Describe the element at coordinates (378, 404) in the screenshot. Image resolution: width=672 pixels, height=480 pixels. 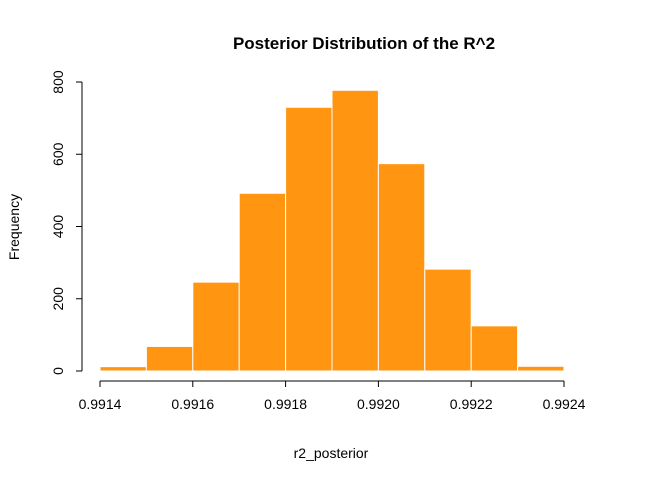
I see `x-tick-label: 0.9920` at that location.